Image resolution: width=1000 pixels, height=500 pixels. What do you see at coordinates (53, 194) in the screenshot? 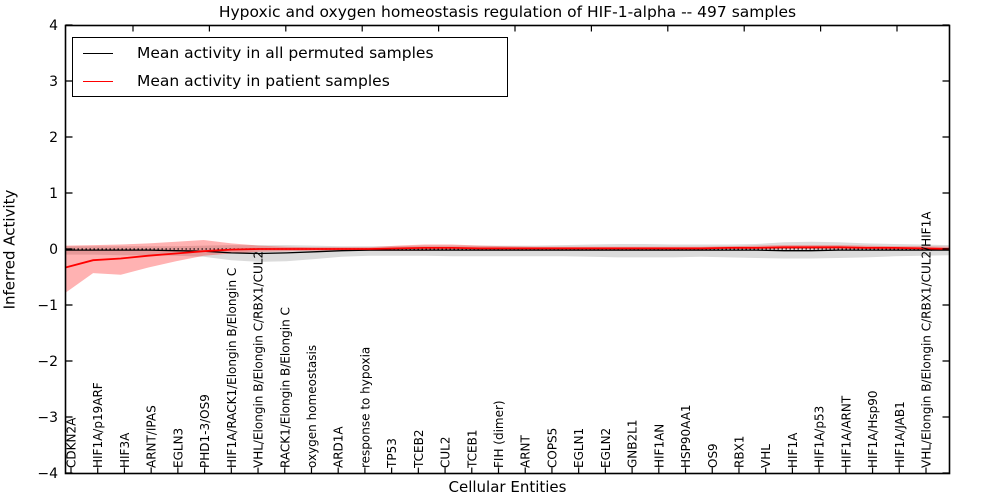
I see `y-tick-label: 1` at bounding box center [53, 194].